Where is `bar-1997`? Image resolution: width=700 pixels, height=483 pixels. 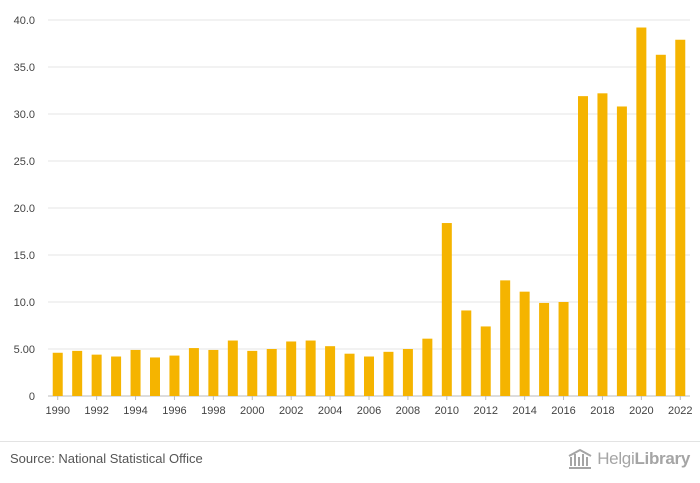 bar-1997 is located at coordinates (193, 372).